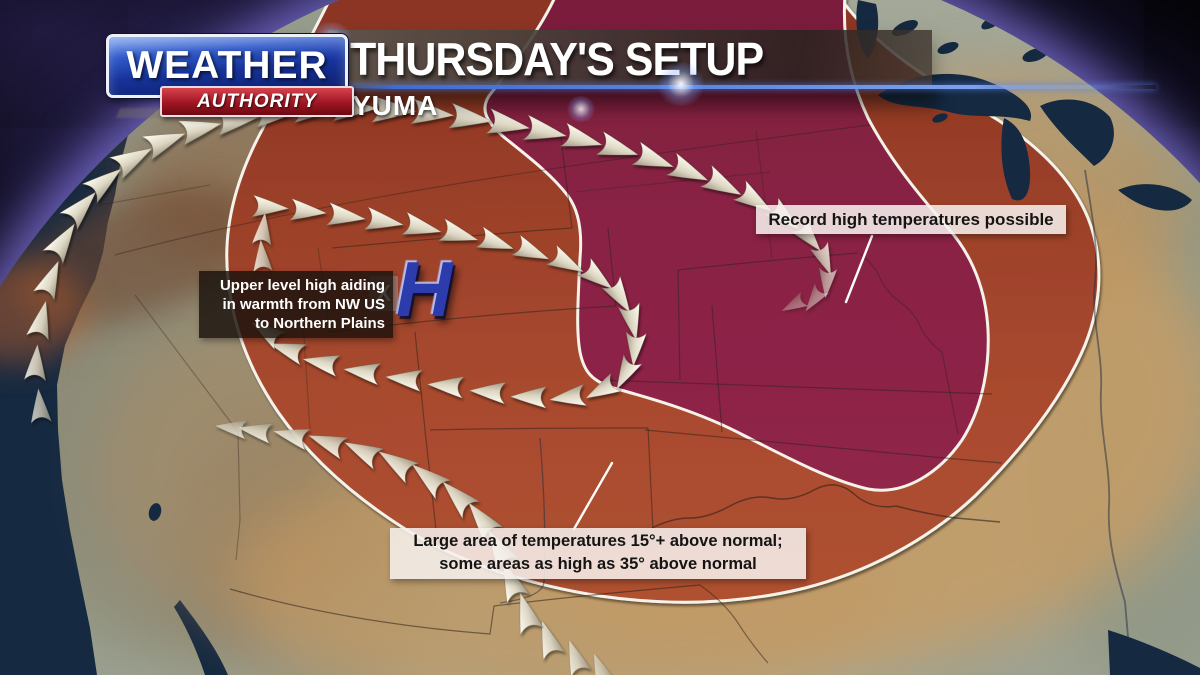 This screenshot has height=675, width=1200. Describe the element at coordinates (319, 323) in the screenshot. I see `upper-high-line-3: to Northern Plains` at that location.